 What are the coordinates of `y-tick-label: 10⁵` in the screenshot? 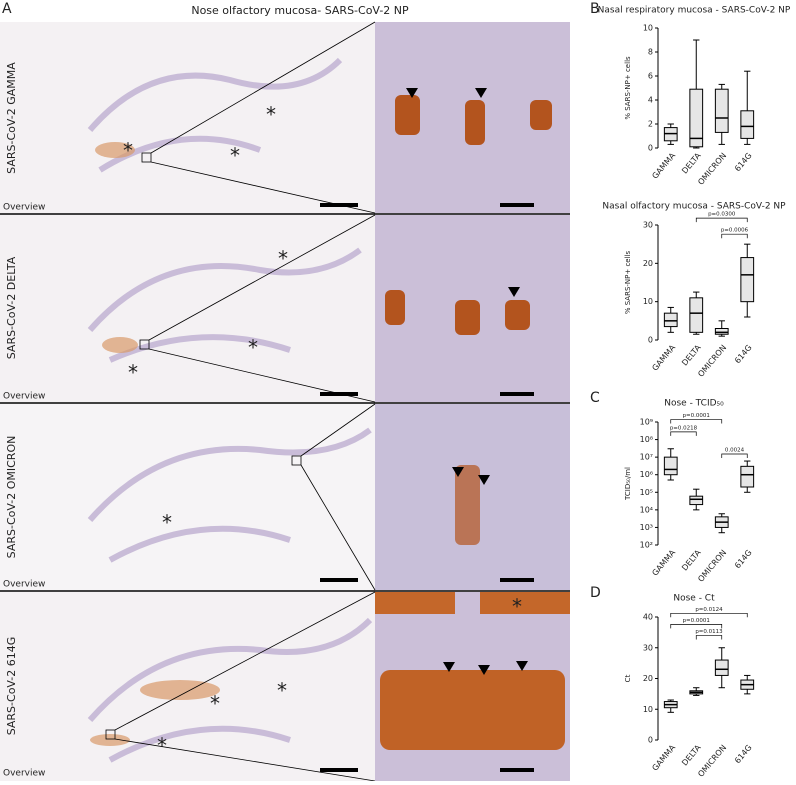 It's located at (646, 492).